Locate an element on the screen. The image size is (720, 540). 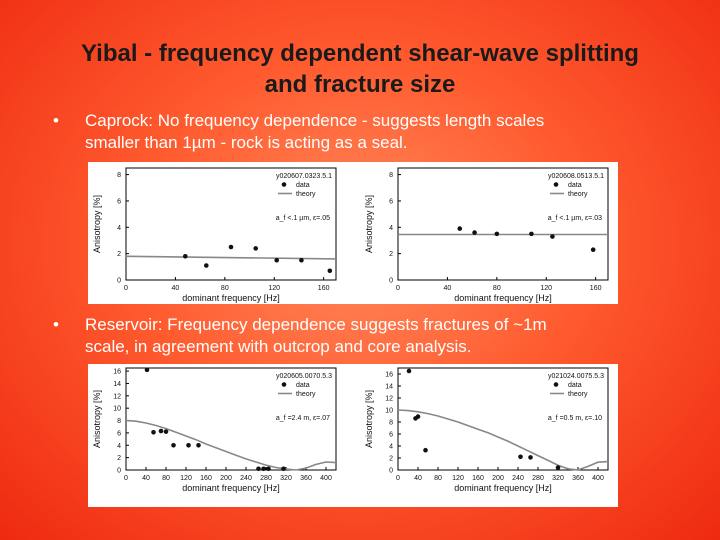
x-tick-label: 320 is located at coordinates (286, 478).